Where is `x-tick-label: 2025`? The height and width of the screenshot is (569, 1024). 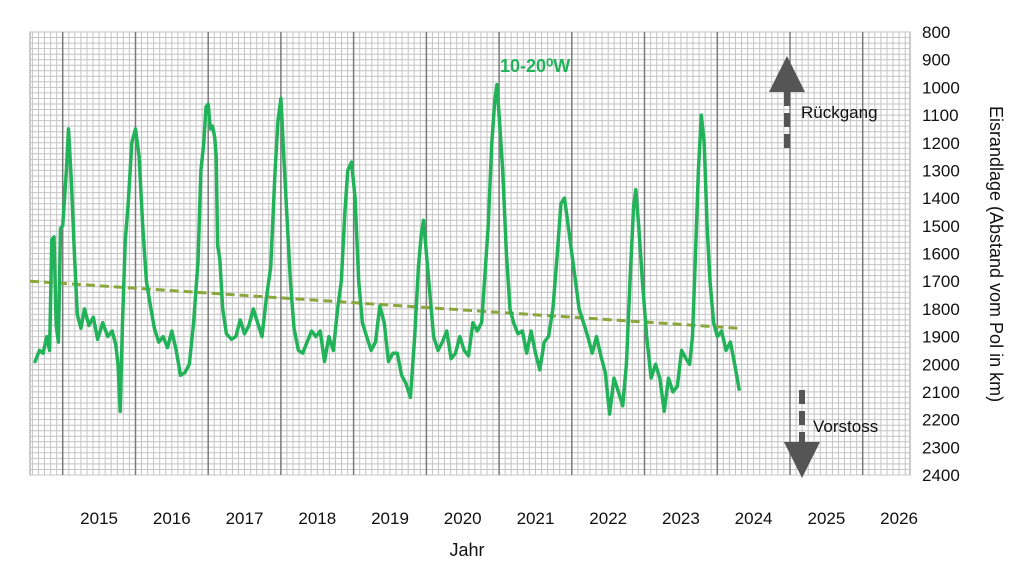 x-tick-label: 2025 is located at coordinates (826, 518).